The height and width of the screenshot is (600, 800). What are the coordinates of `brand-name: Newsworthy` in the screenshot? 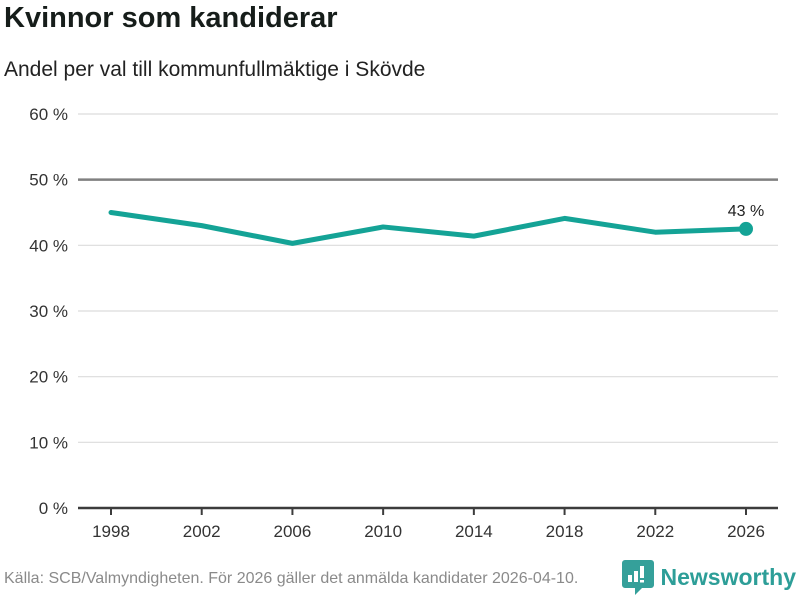 It's located at (728, 577).